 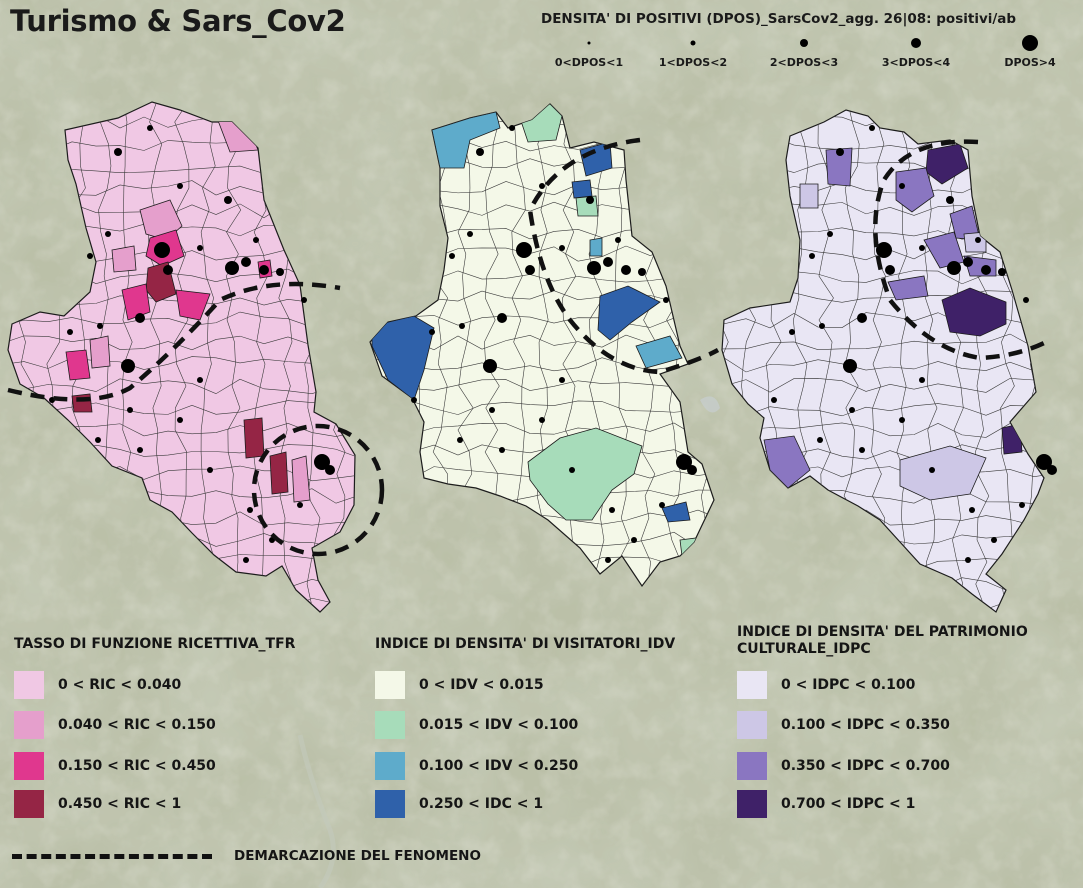 I want to click on legend-label: 0.450 < RIC < 1, so click(x=120, y=804).